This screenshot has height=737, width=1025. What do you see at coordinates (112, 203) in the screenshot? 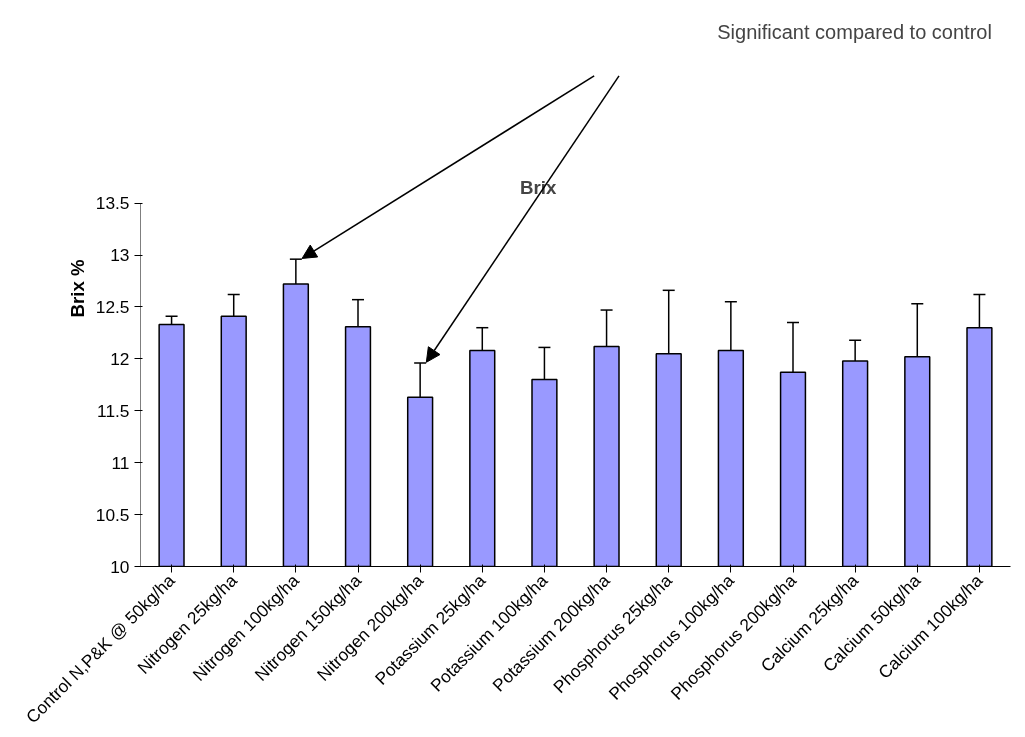
I see `y-tick-label: 13.5` at bounding box center [112, 203].